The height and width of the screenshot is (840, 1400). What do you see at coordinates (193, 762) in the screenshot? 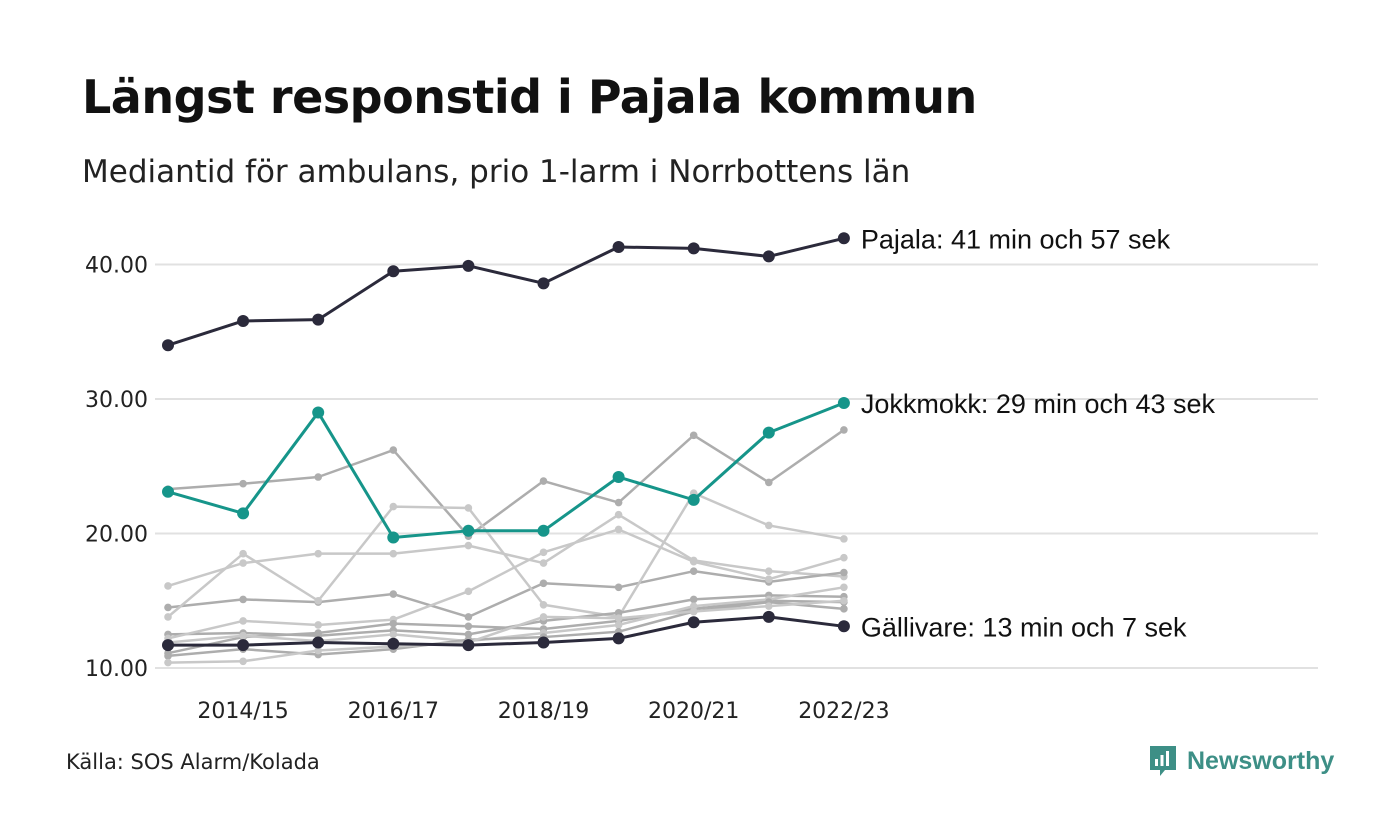
I see `source-note: Källa: SOS Alarm/Kolada` at bounding box center [193, 762].